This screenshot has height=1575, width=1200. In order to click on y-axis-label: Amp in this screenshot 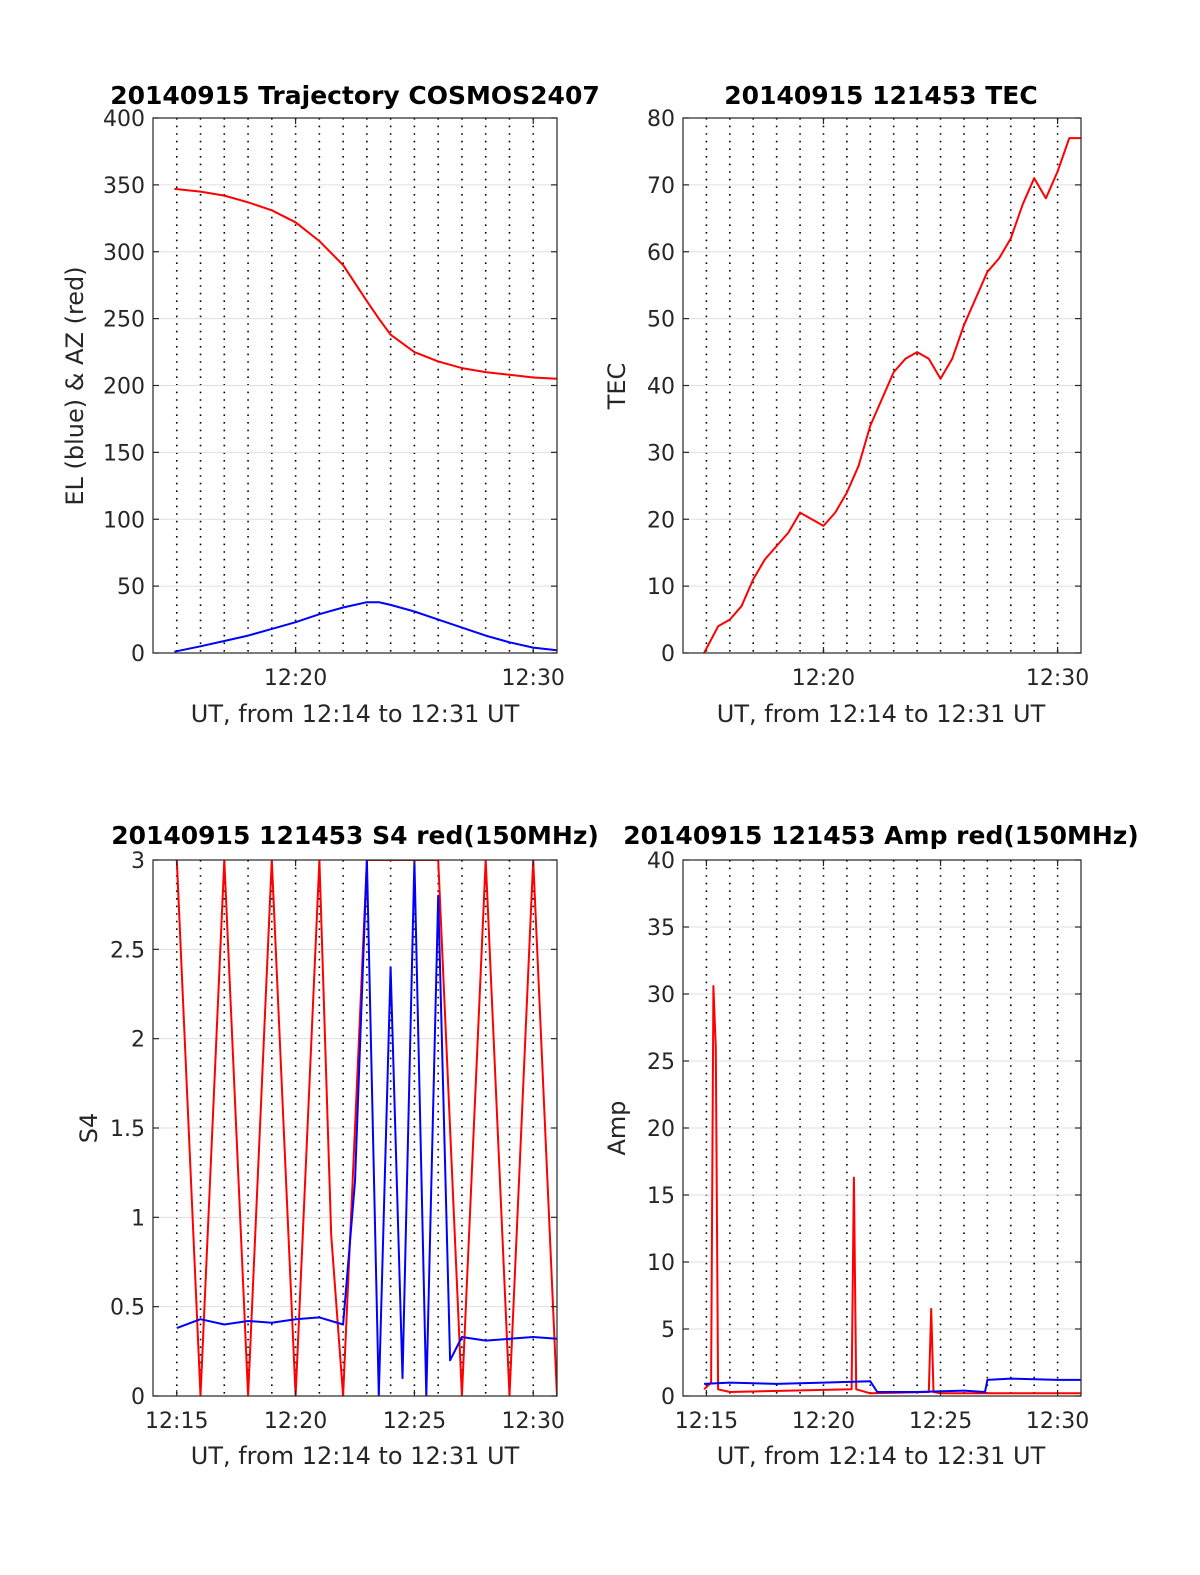, I will do `click(617, 1127)`.